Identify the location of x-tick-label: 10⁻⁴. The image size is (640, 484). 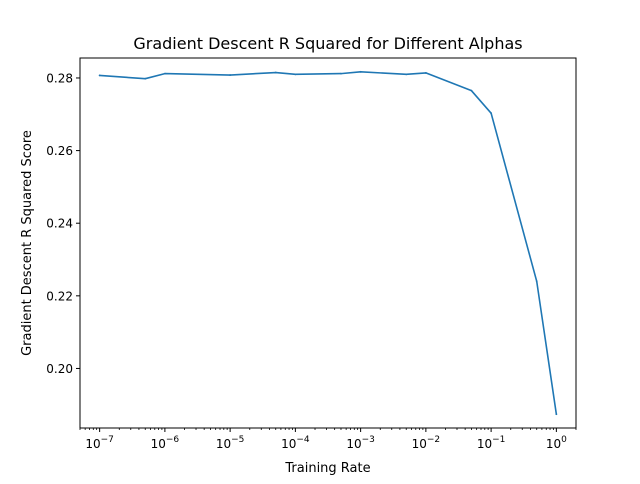
(295, 443).